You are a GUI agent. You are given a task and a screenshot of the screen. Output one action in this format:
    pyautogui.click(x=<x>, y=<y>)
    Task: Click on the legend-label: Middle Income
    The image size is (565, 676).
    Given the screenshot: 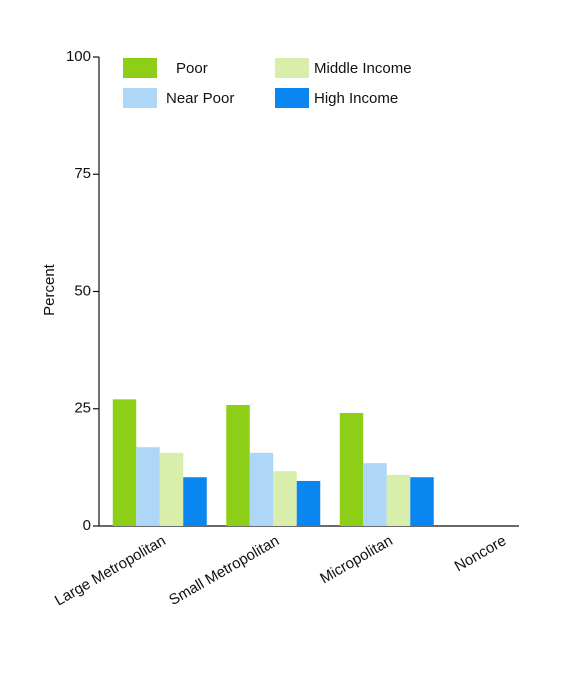 What is the action you would take?
    pyautogui.click(x=363, y=68)
    